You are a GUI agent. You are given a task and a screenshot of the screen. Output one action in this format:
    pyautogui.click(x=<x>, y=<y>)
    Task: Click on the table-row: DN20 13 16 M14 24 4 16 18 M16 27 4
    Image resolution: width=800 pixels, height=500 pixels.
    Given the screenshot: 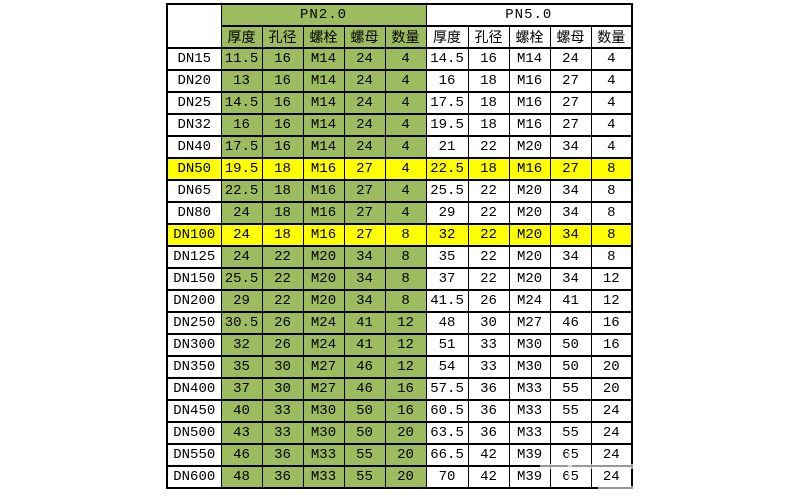 What is the action you would take?
    pyautogui.click(x=399, y=81)
    